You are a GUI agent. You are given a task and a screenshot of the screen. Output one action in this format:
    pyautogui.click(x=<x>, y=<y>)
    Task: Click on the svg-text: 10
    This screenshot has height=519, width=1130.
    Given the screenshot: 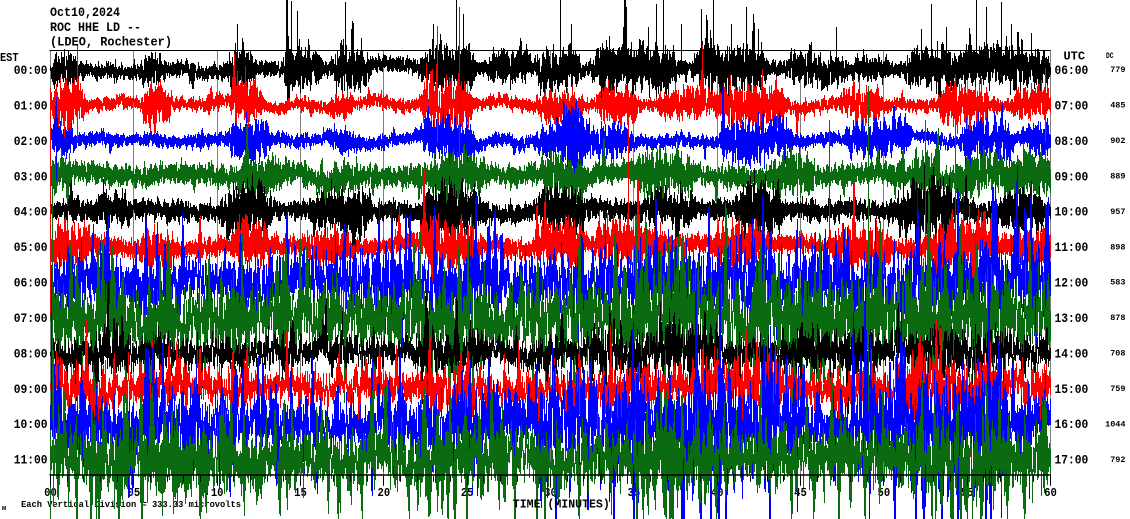 What is the action you would take?
    pyautogui.click(x=217, y=493)
    